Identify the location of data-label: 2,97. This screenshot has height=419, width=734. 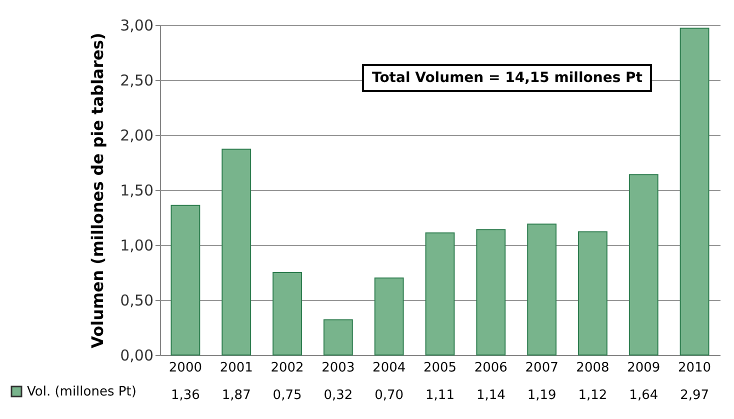
(695, 395).